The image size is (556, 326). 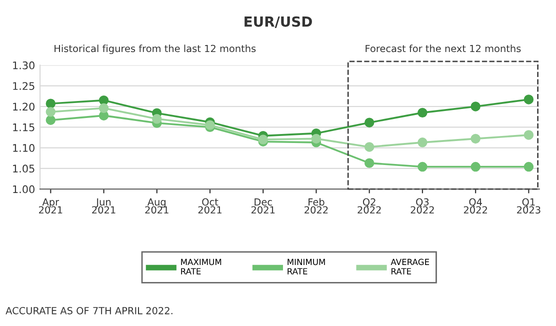 I want to click on chart-title: EUR/USD, so click(x=278, y=22).